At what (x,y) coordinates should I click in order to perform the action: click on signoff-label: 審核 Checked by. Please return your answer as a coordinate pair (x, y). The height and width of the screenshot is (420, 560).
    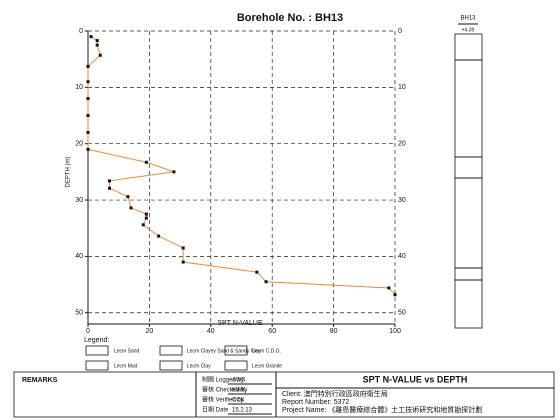
    Looking at the image, I should click on (224, 390).